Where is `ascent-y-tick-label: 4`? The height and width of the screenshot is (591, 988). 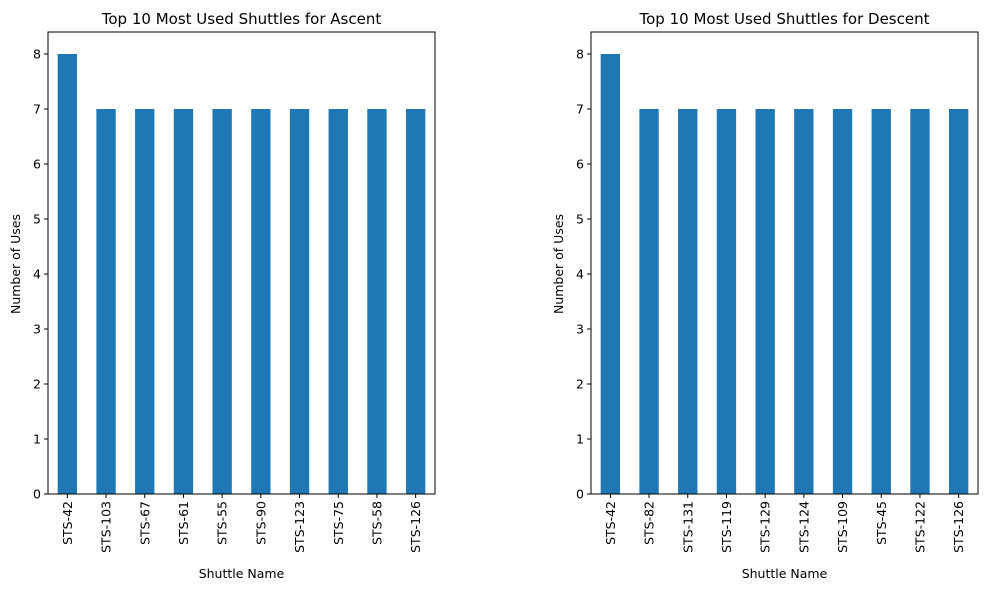
ascent-y-tick-label: 4 is located at coordinates (37, 274).